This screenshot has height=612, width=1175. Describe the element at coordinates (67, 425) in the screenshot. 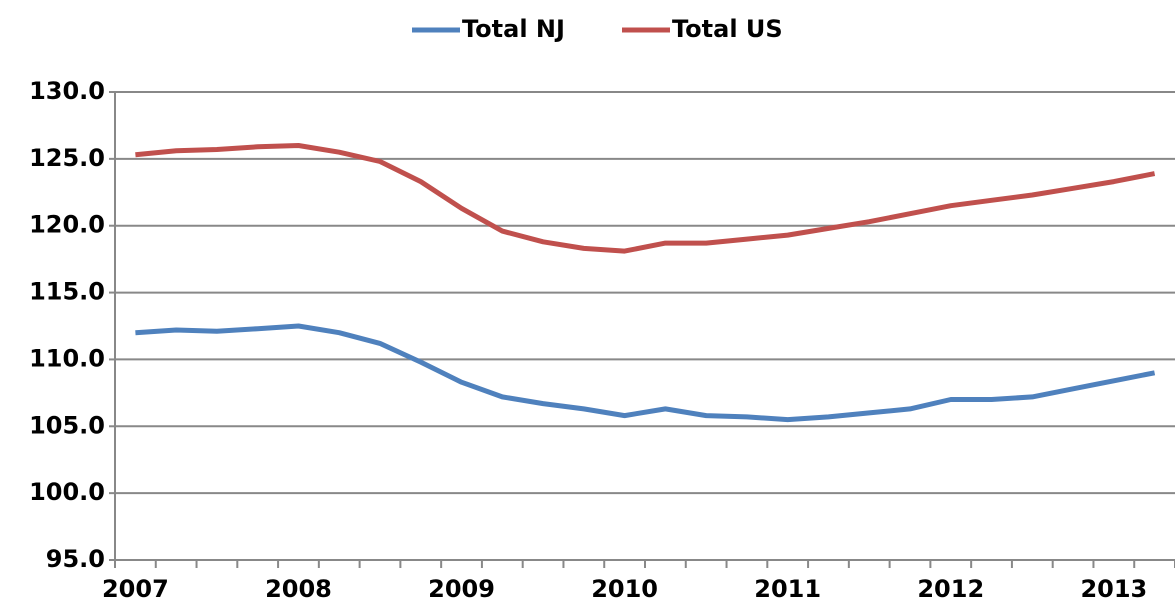

I see `y-tick-label: 105.0` at that location.